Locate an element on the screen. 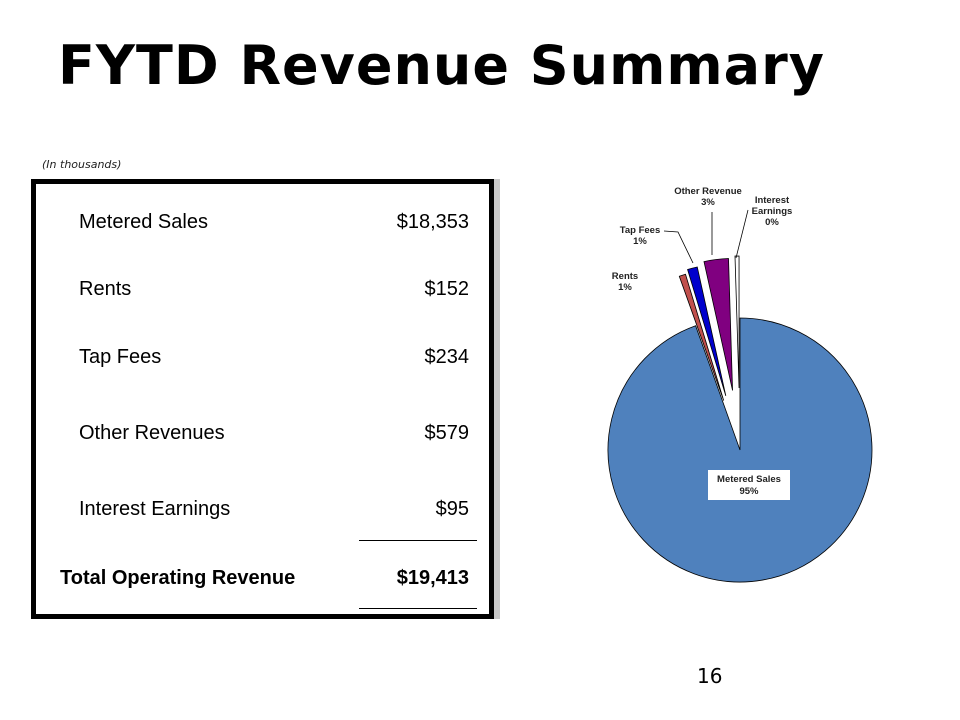 Image resolution: width=960 pixels, height=720 pixels. total-rule is located at coordinates (418, 608).